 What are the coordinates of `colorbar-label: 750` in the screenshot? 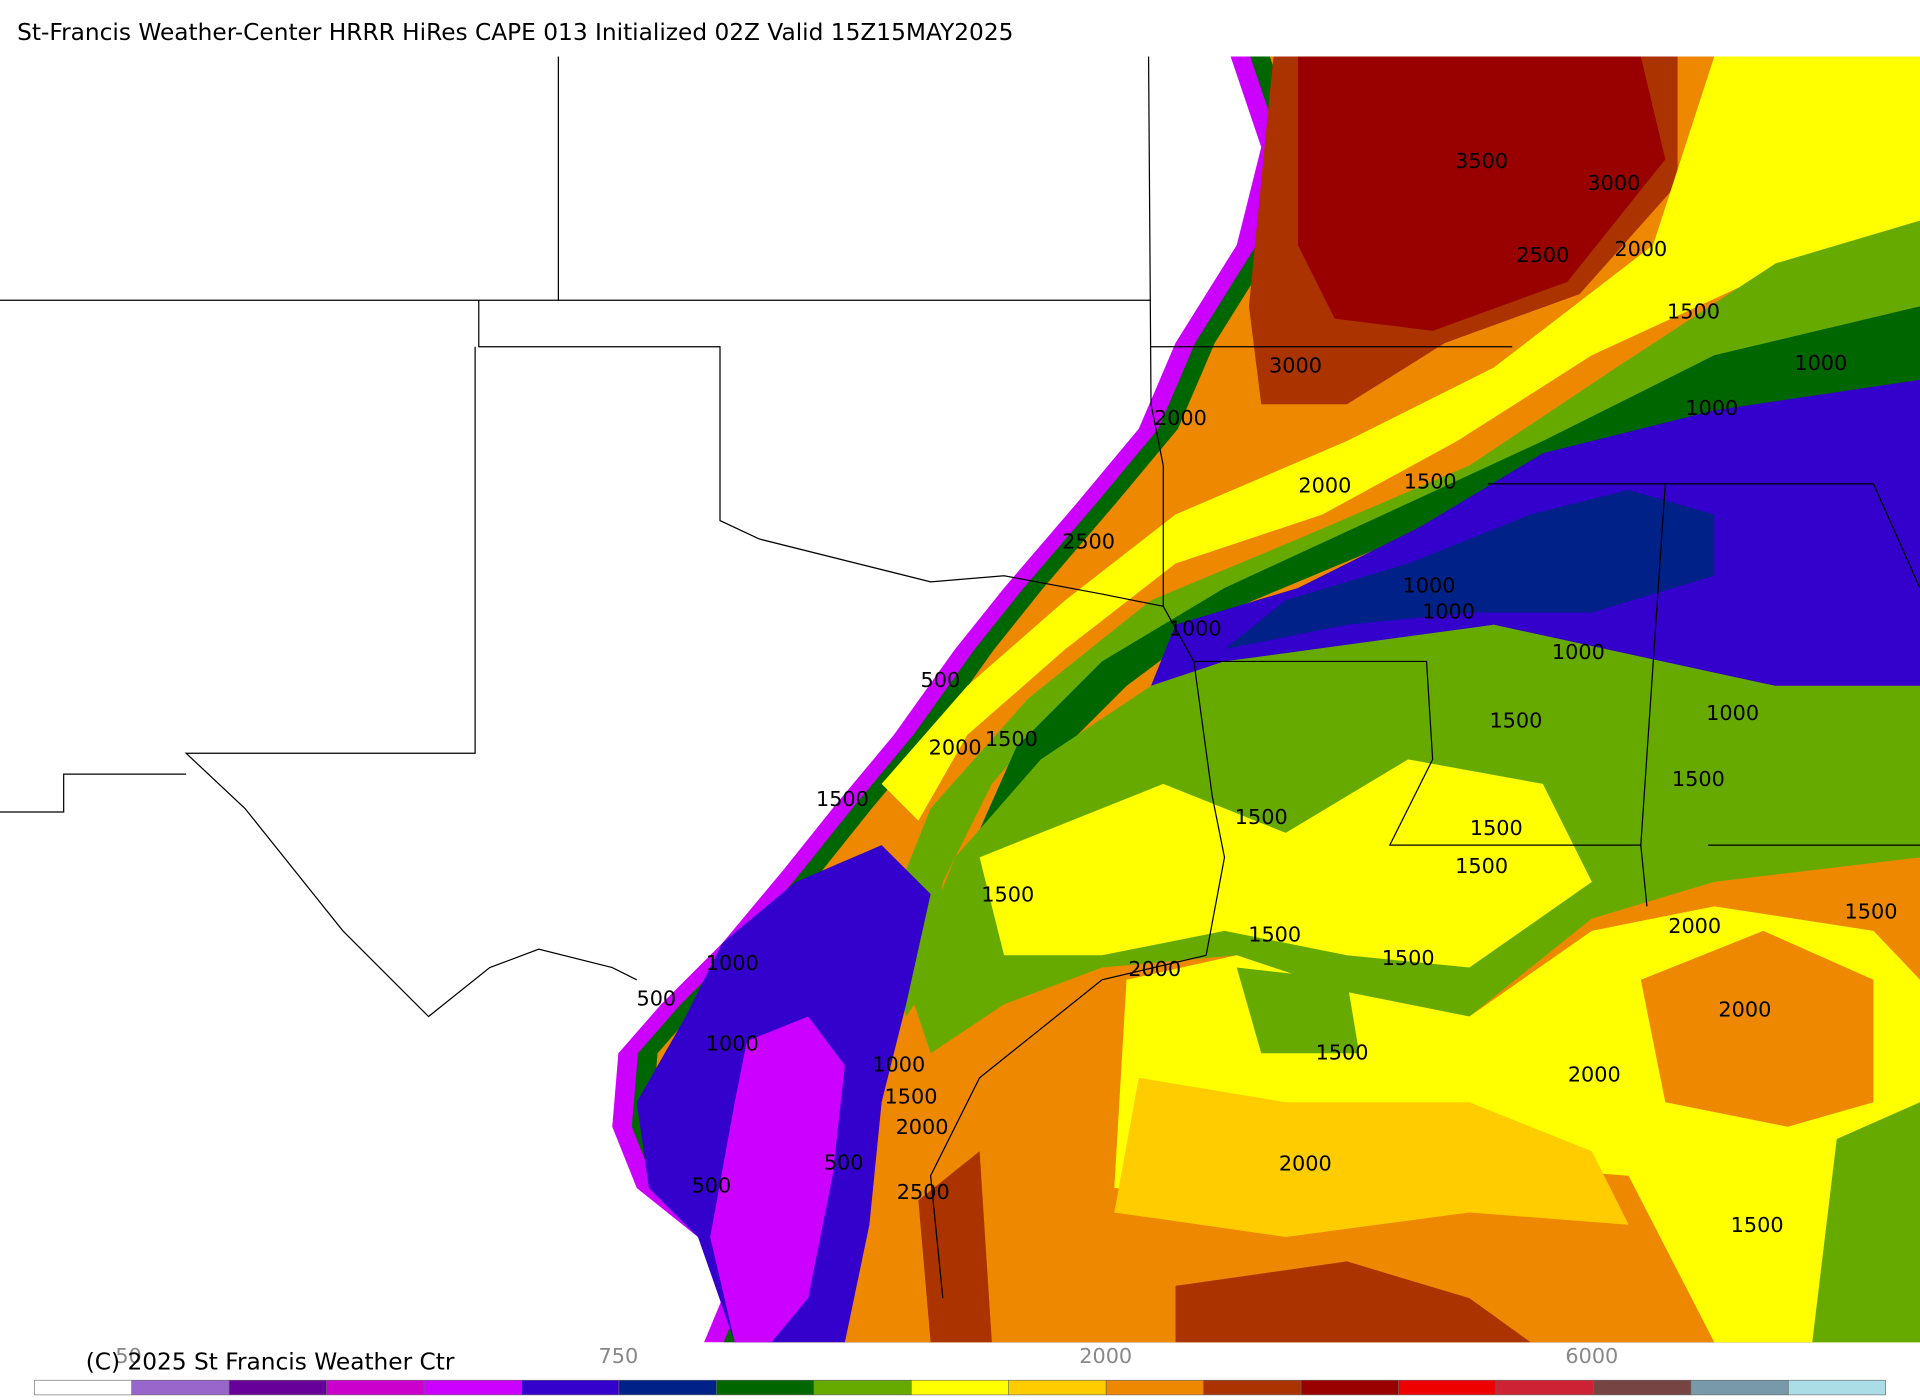 It's located at (619, 1356).